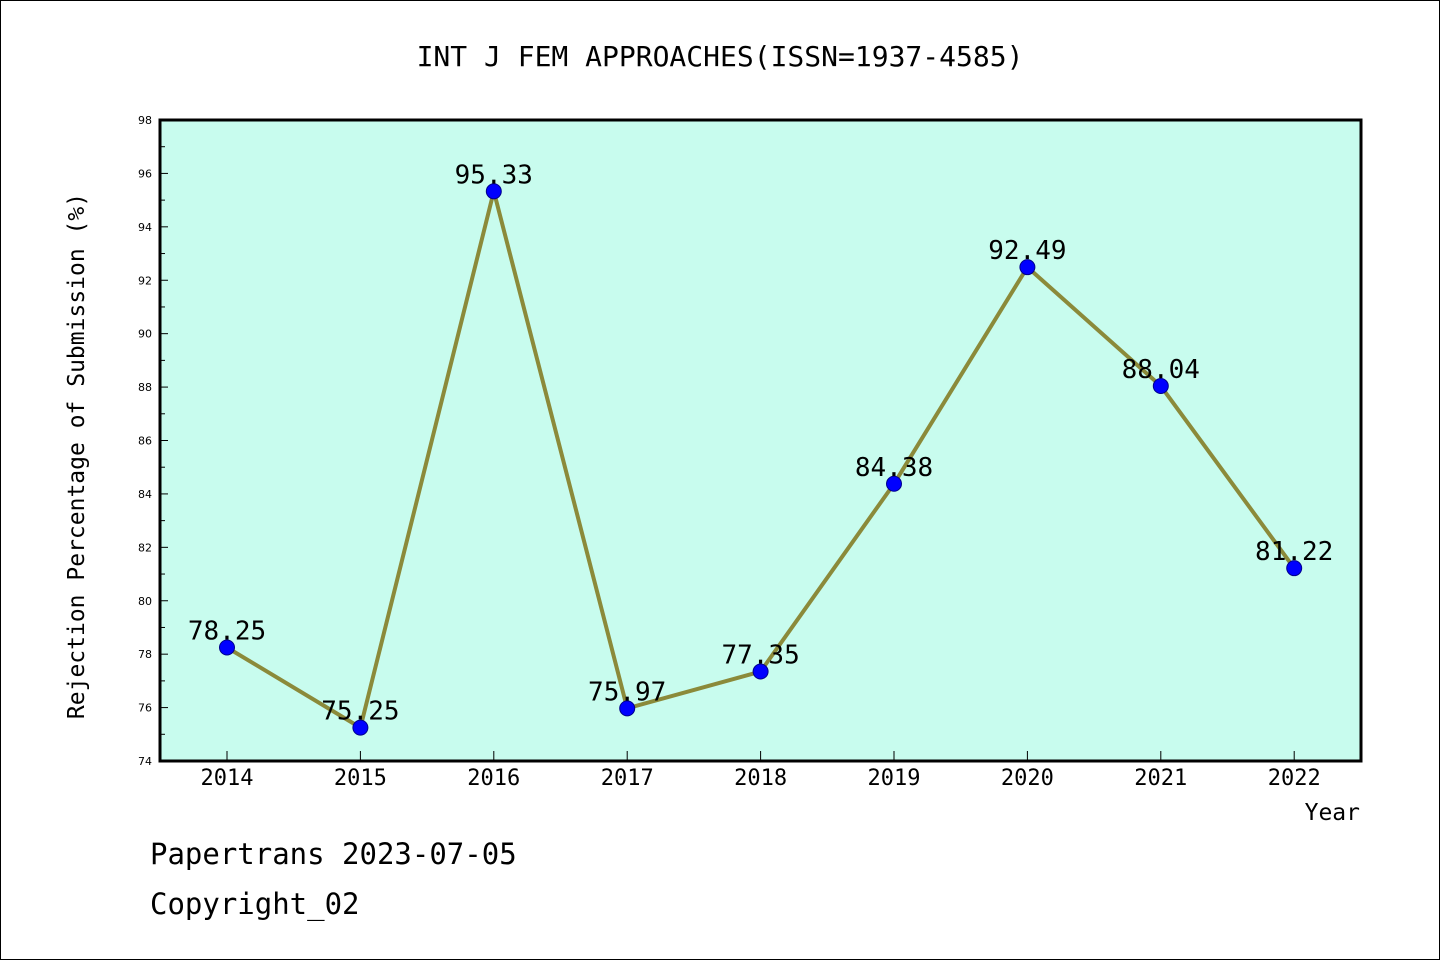  What do you see at coordinates (494, 175) in the screenshot?
I see `data-label: 95.33` at bounding box center [494, 175].